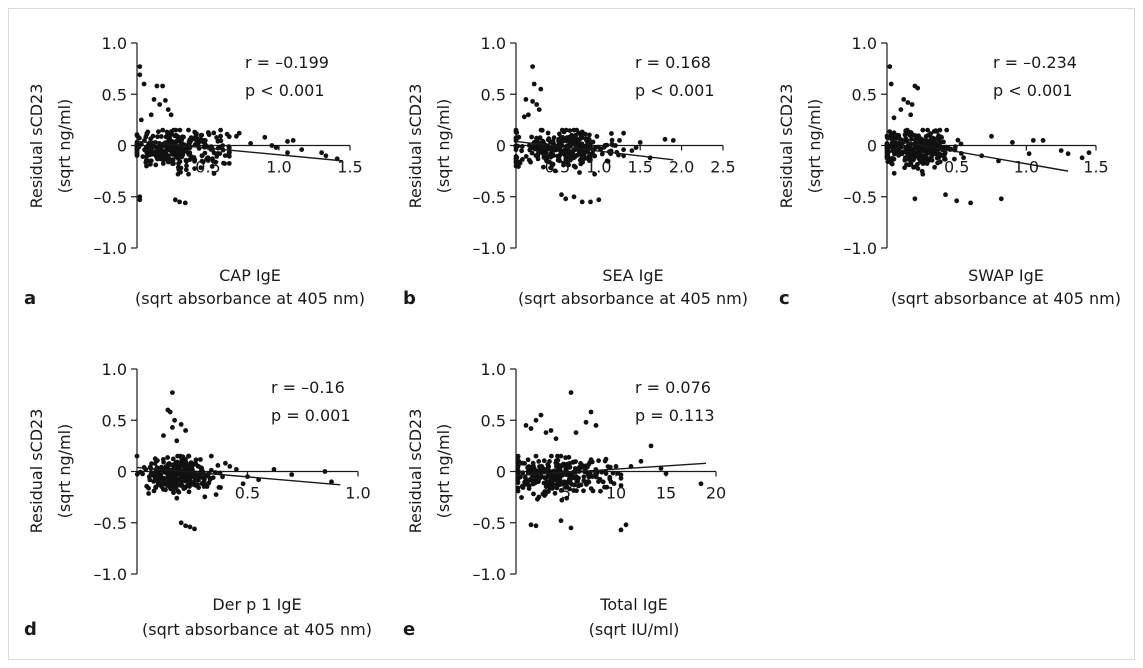 The image size is (1143, 668). I want to click on data-points, so click(594, 134).